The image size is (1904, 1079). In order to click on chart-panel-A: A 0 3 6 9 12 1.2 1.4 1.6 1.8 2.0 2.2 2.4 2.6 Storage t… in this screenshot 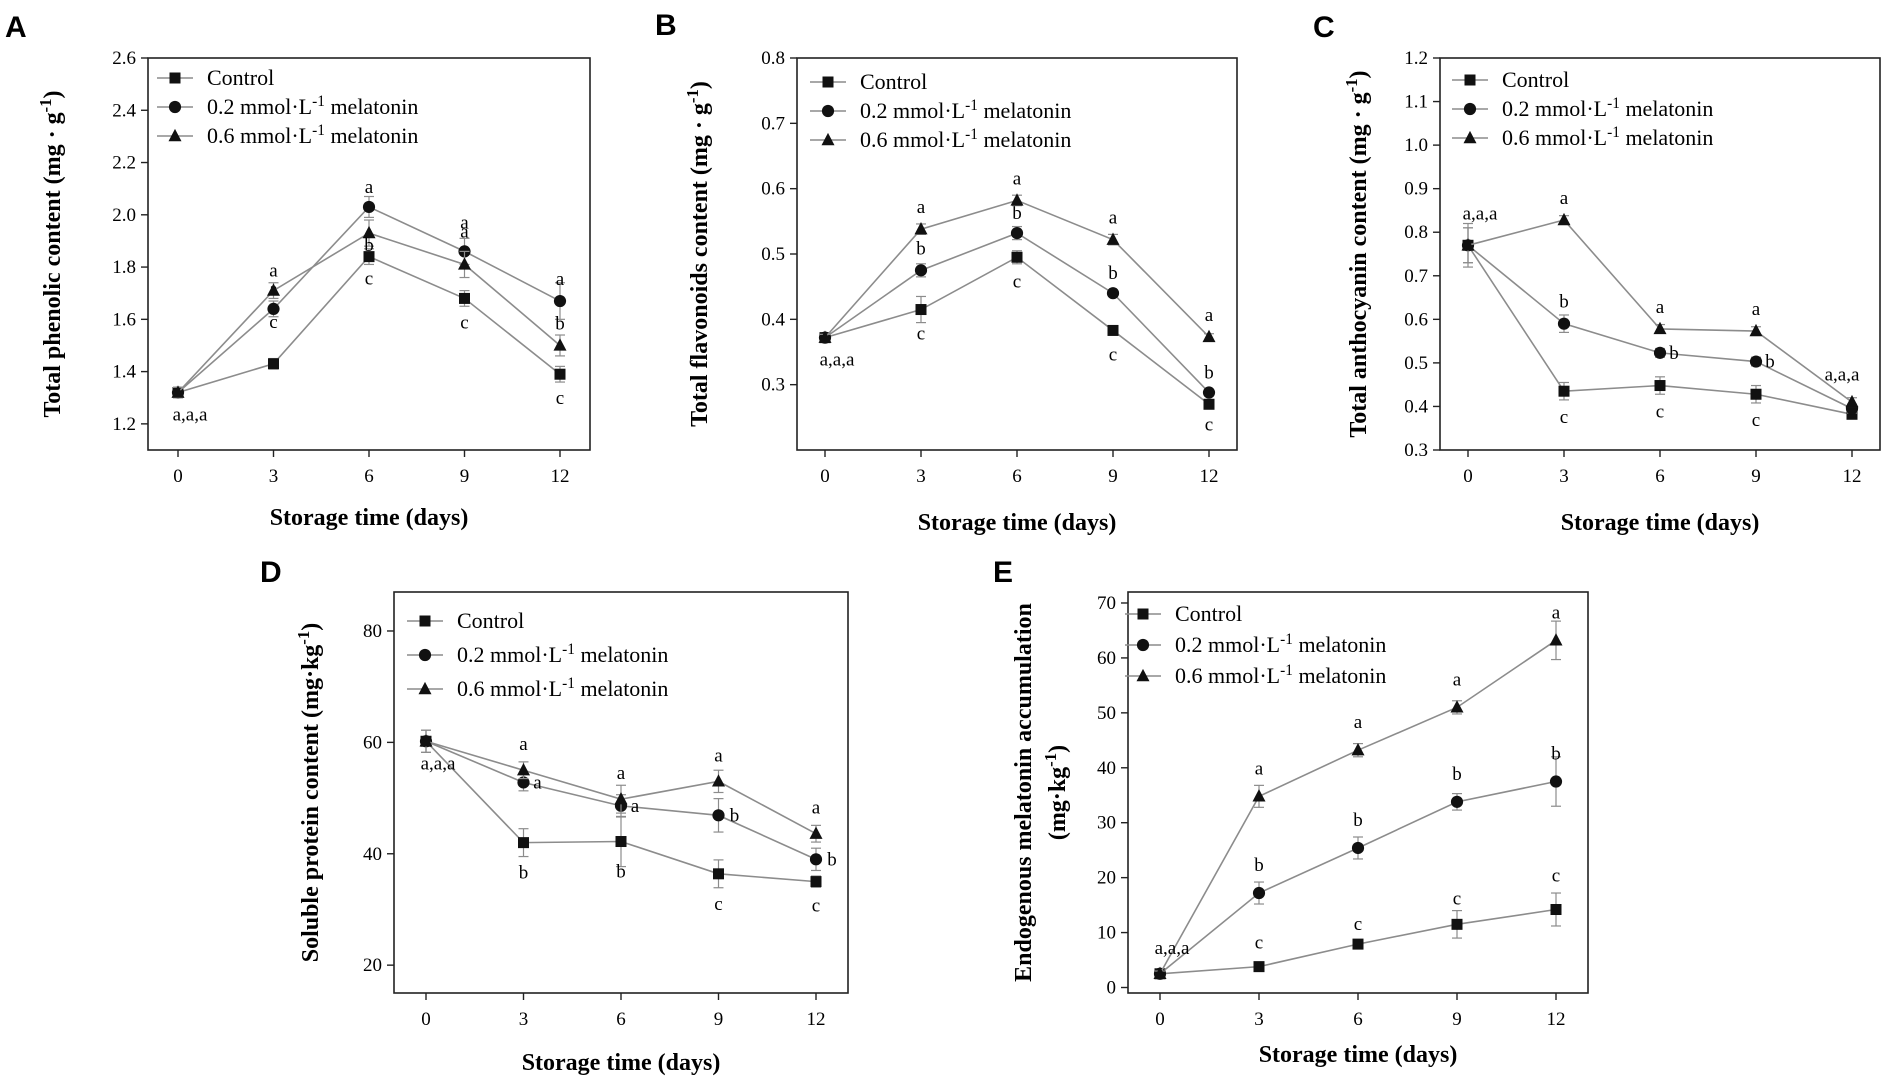, I will do `click(298, 271)`.